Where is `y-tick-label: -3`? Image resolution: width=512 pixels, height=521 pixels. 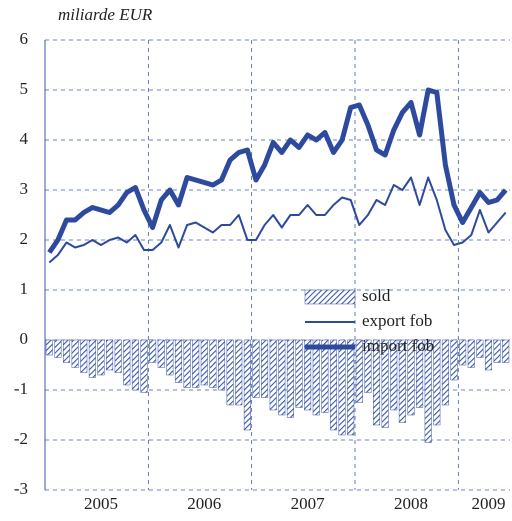 y-tick-label: -3 is located at coordinates (21, 488).